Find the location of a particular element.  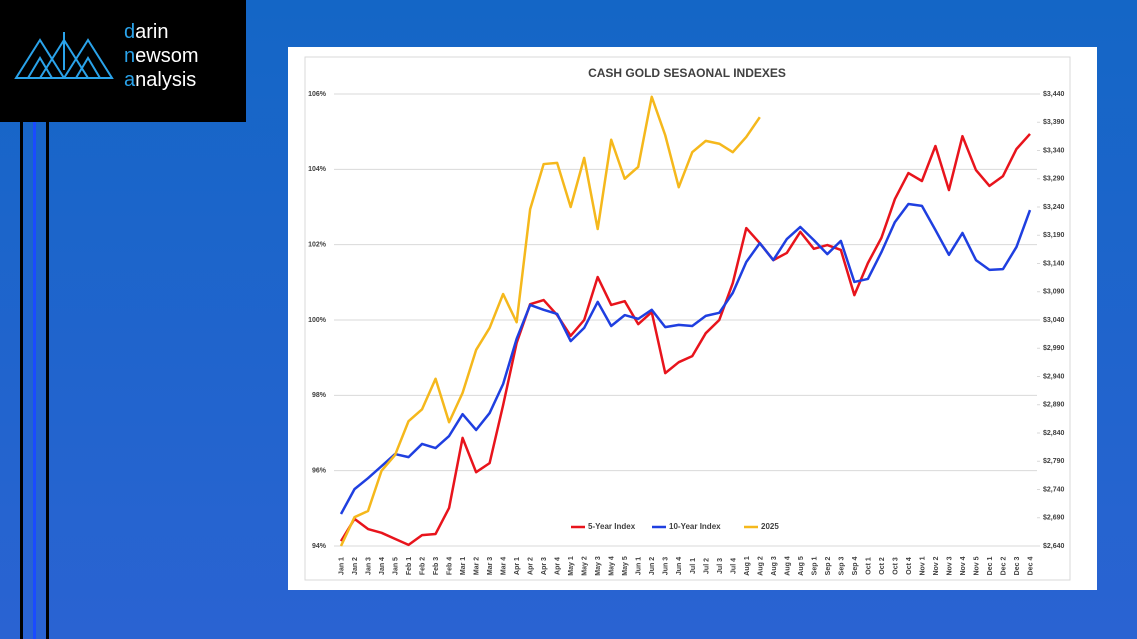

x-tick-label: Feb 4 is located at coordinates (450, 566).